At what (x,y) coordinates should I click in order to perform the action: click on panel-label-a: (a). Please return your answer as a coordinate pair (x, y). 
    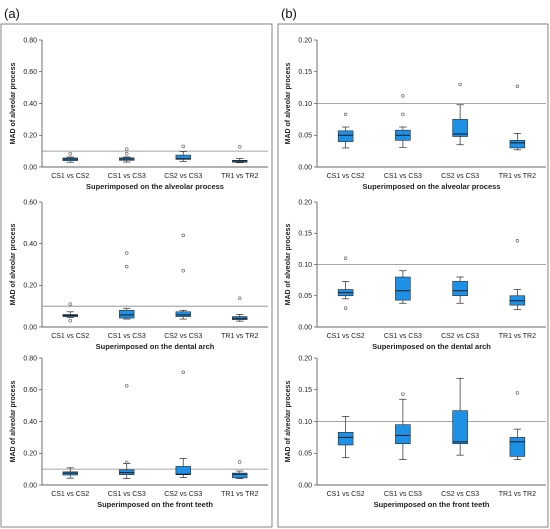
    Looking at the image, I should click on (12, 13).